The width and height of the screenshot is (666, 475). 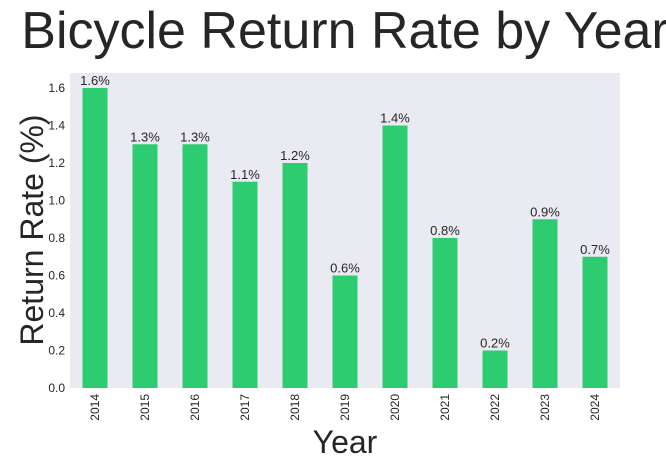 I want to click on y-axis-ticks: 0.0 0.2 0.4 0.6 0.8 1.0 1.2 1.4 1.6, so click(x=56, y=238).